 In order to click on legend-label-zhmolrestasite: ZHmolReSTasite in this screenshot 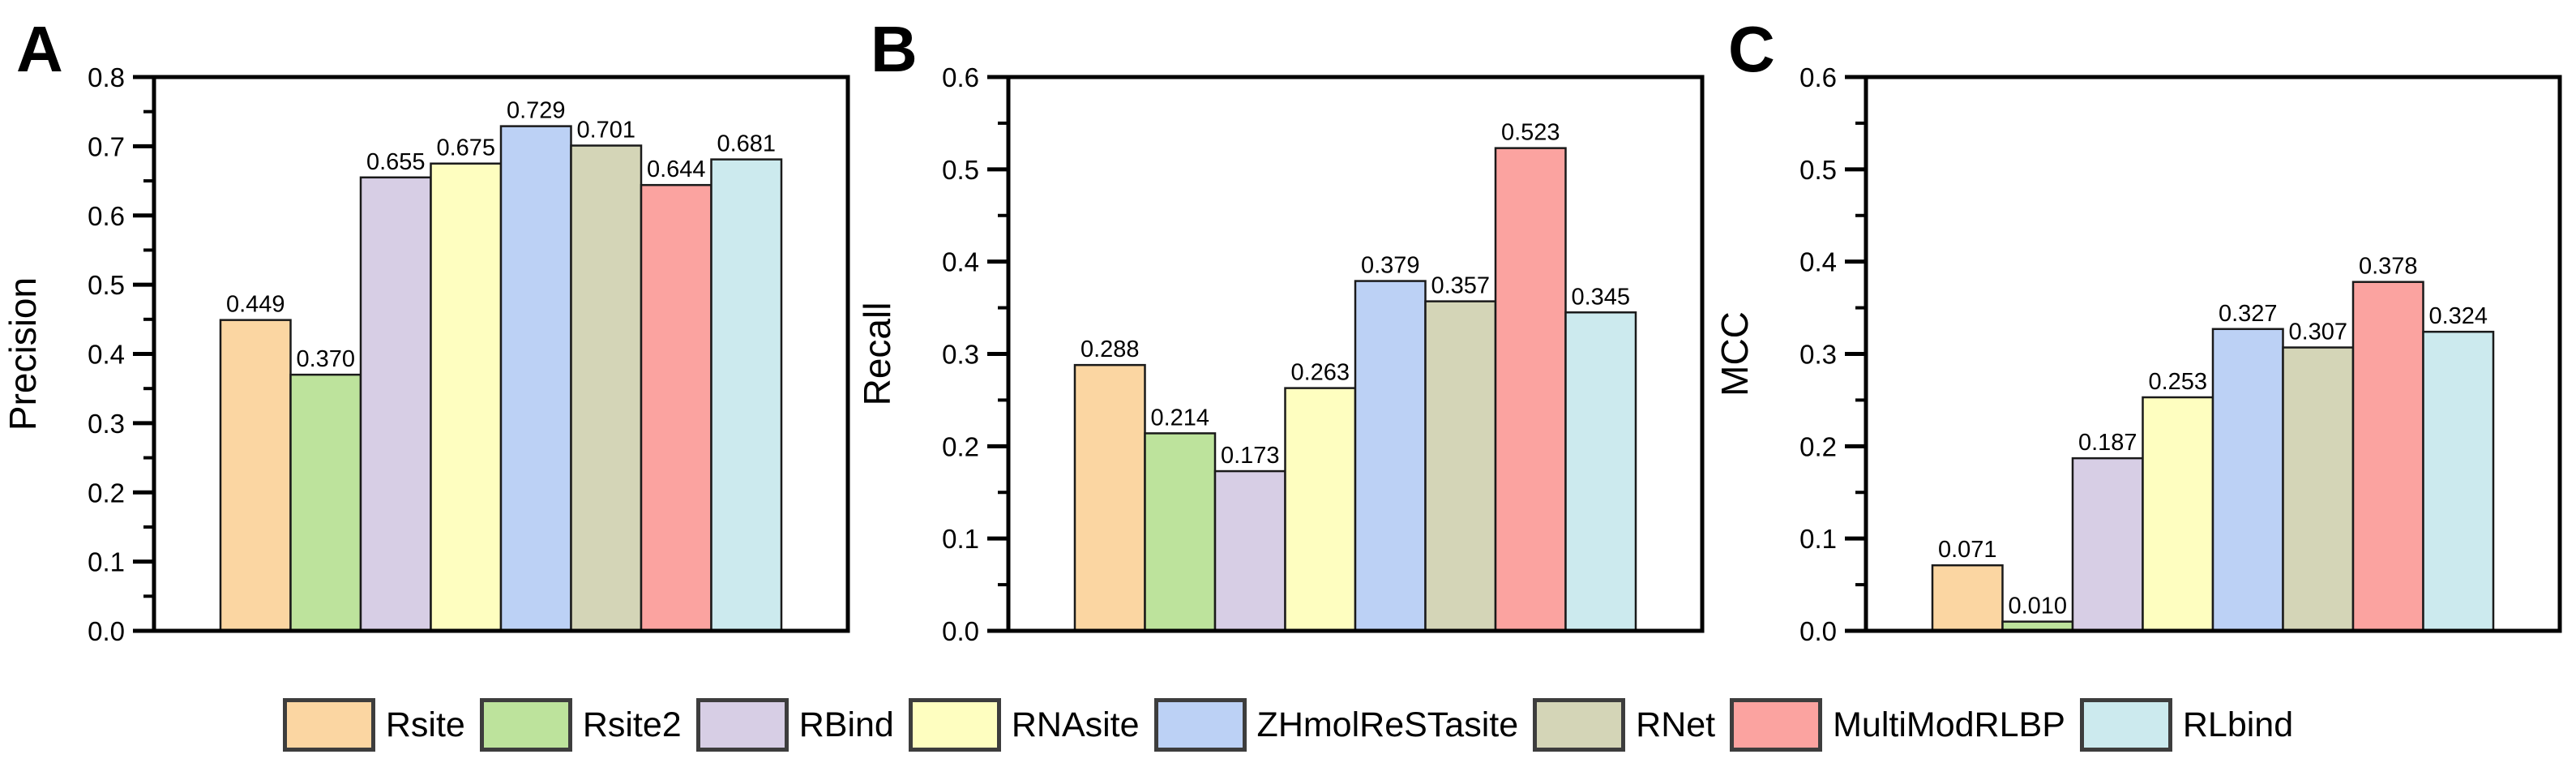, I will do `click(1387, 725)`.